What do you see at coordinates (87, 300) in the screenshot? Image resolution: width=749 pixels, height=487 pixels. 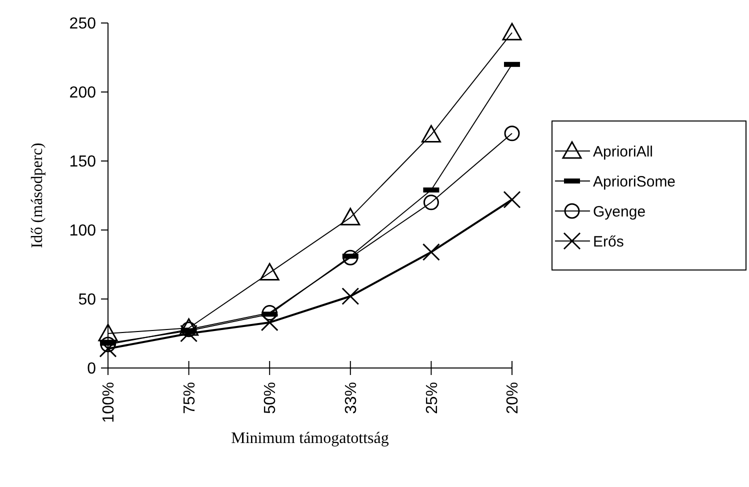 I see `y-tick-label: 50` at bounding box center [87, 300].